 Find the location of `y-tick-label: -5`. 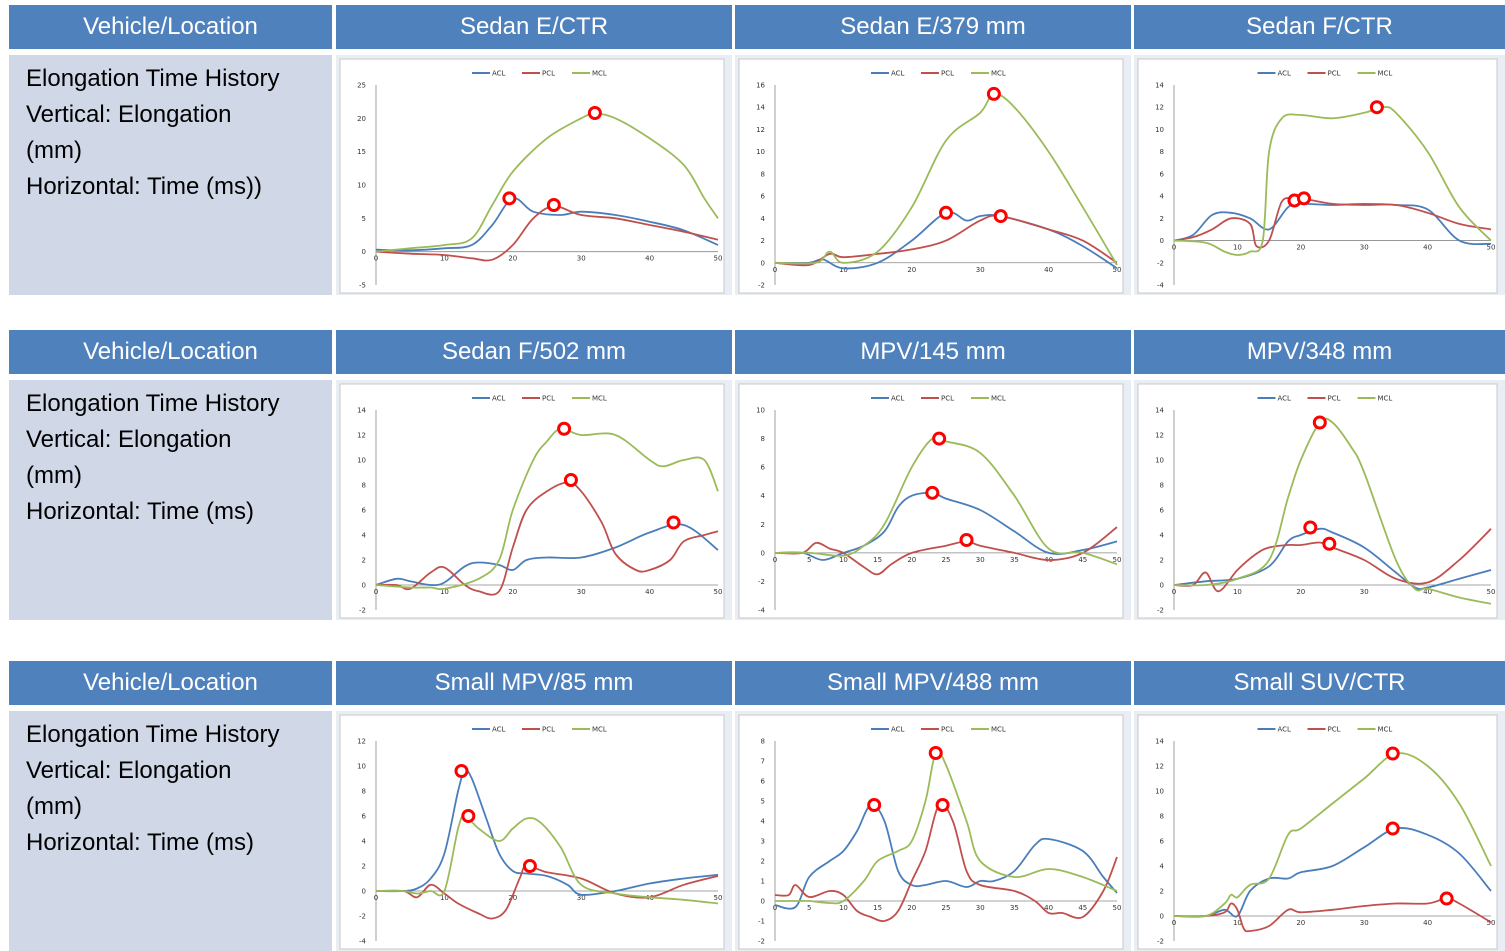

y-tick-label: -5 is located at coordinates (362, 286).